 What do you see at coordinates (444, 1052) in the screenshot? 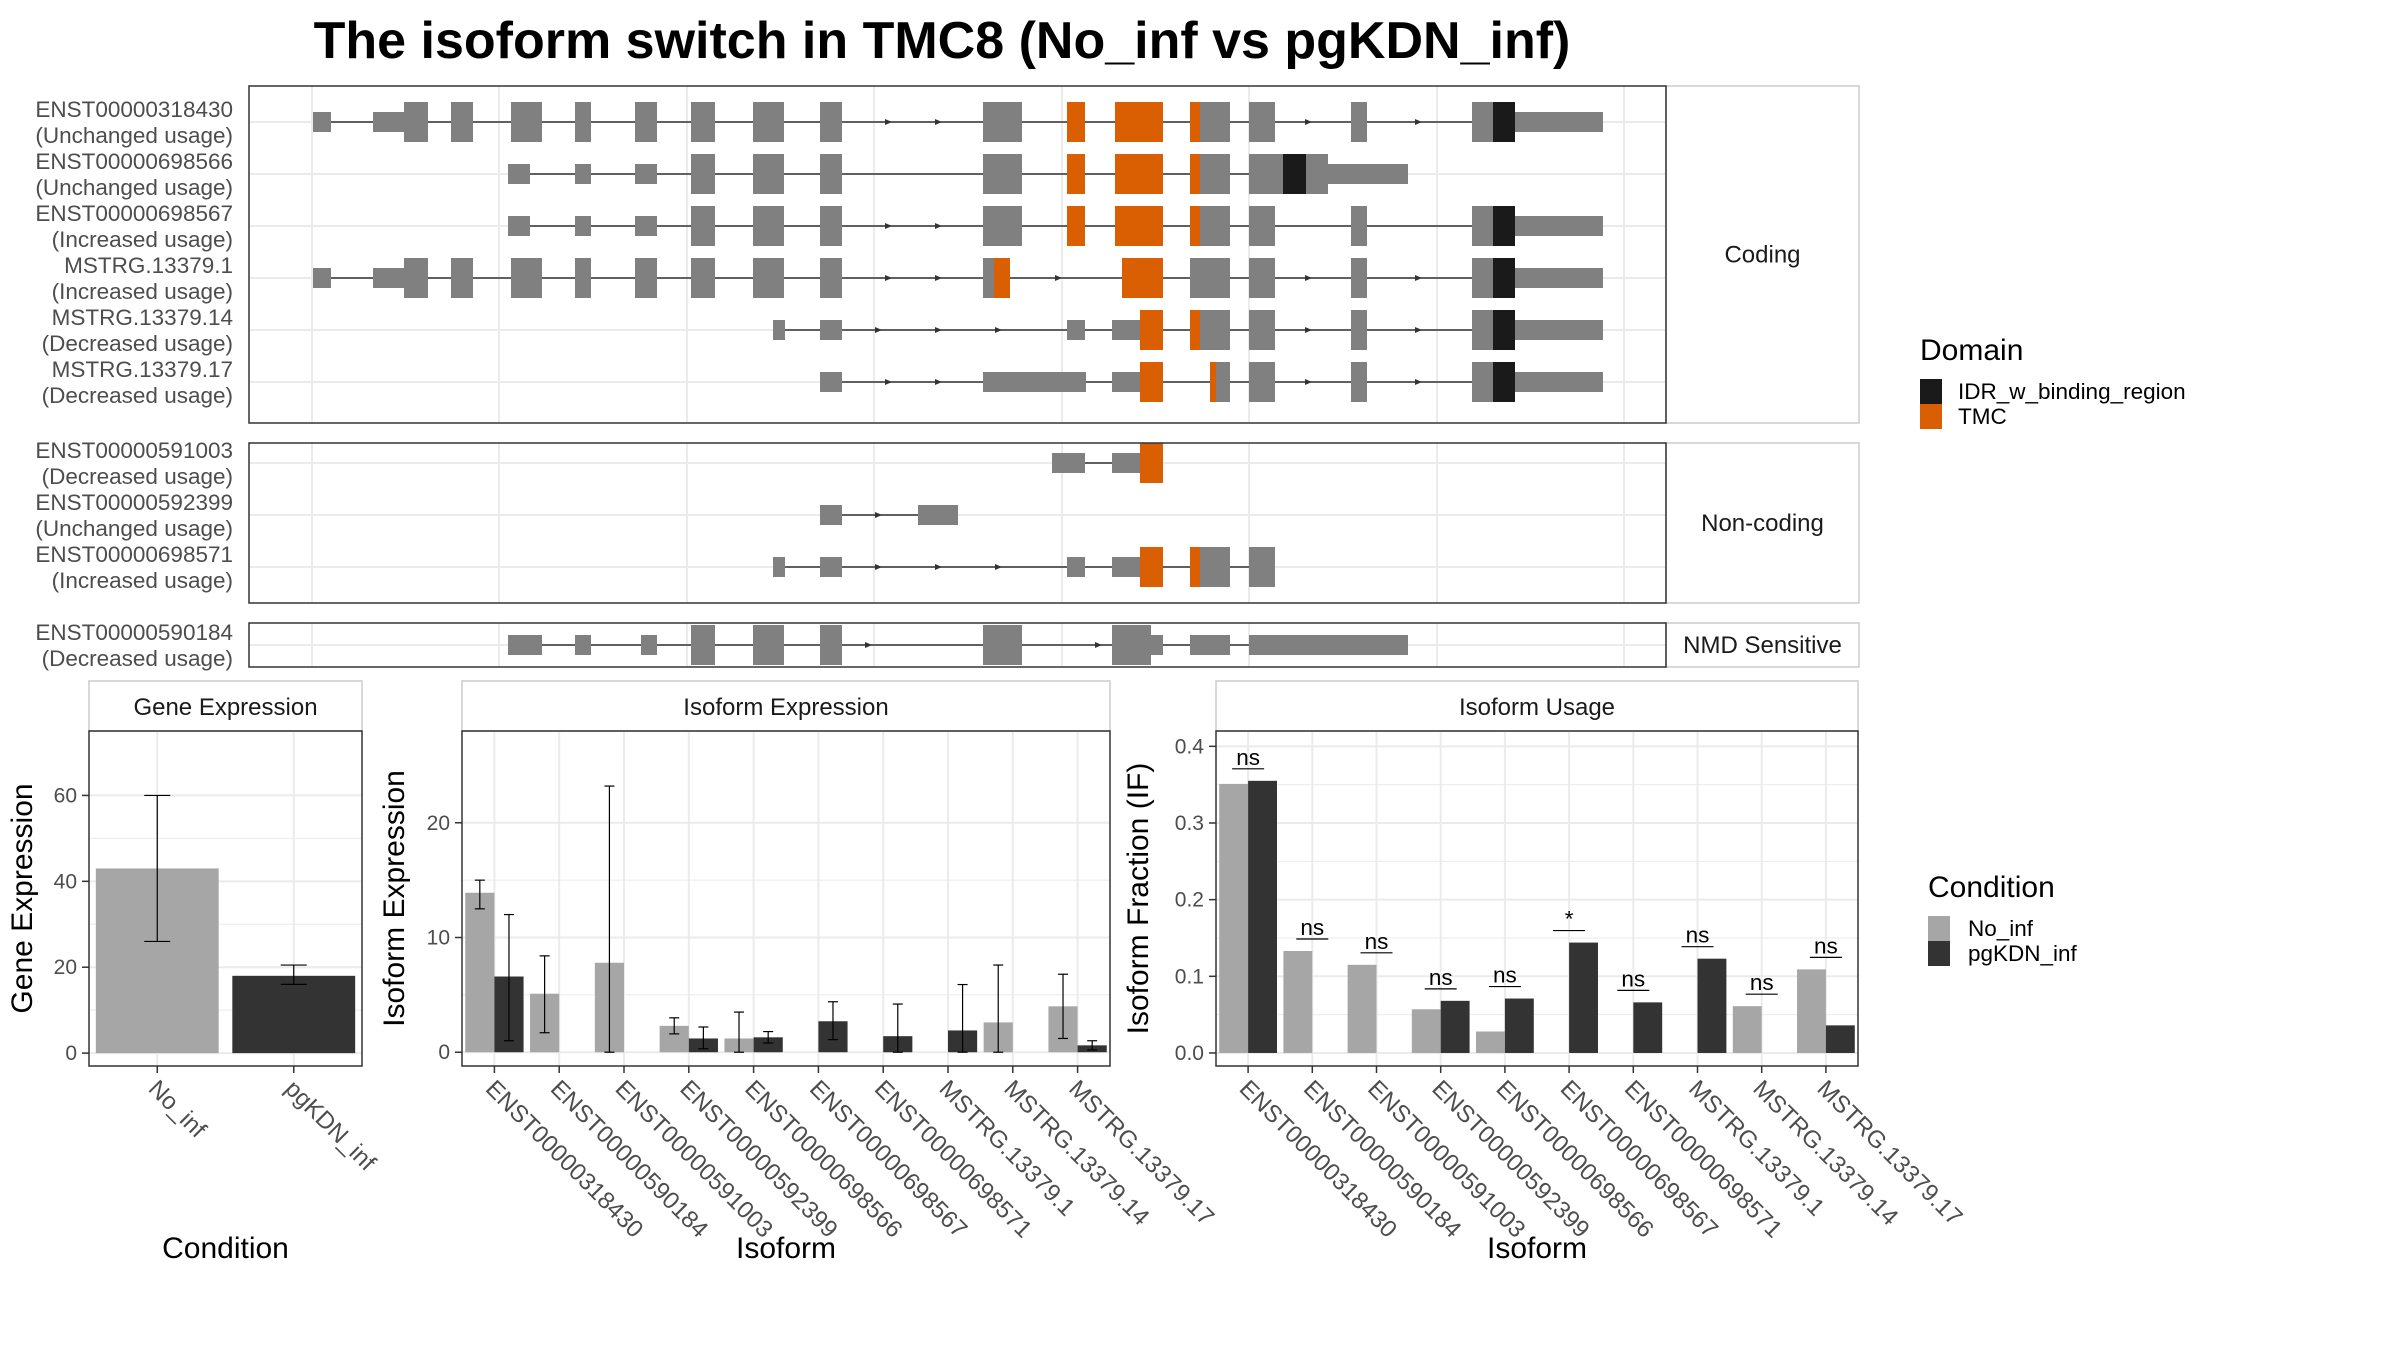
I see `y-tick-label: 0` at bounding box center [444, 1052].